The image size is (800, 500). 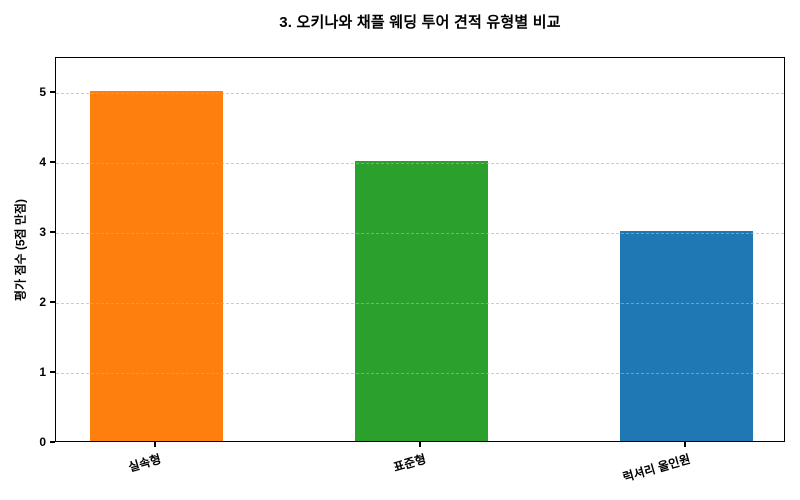 I want to click on y-tick-label-3: 3, so click(x=42, y=232).